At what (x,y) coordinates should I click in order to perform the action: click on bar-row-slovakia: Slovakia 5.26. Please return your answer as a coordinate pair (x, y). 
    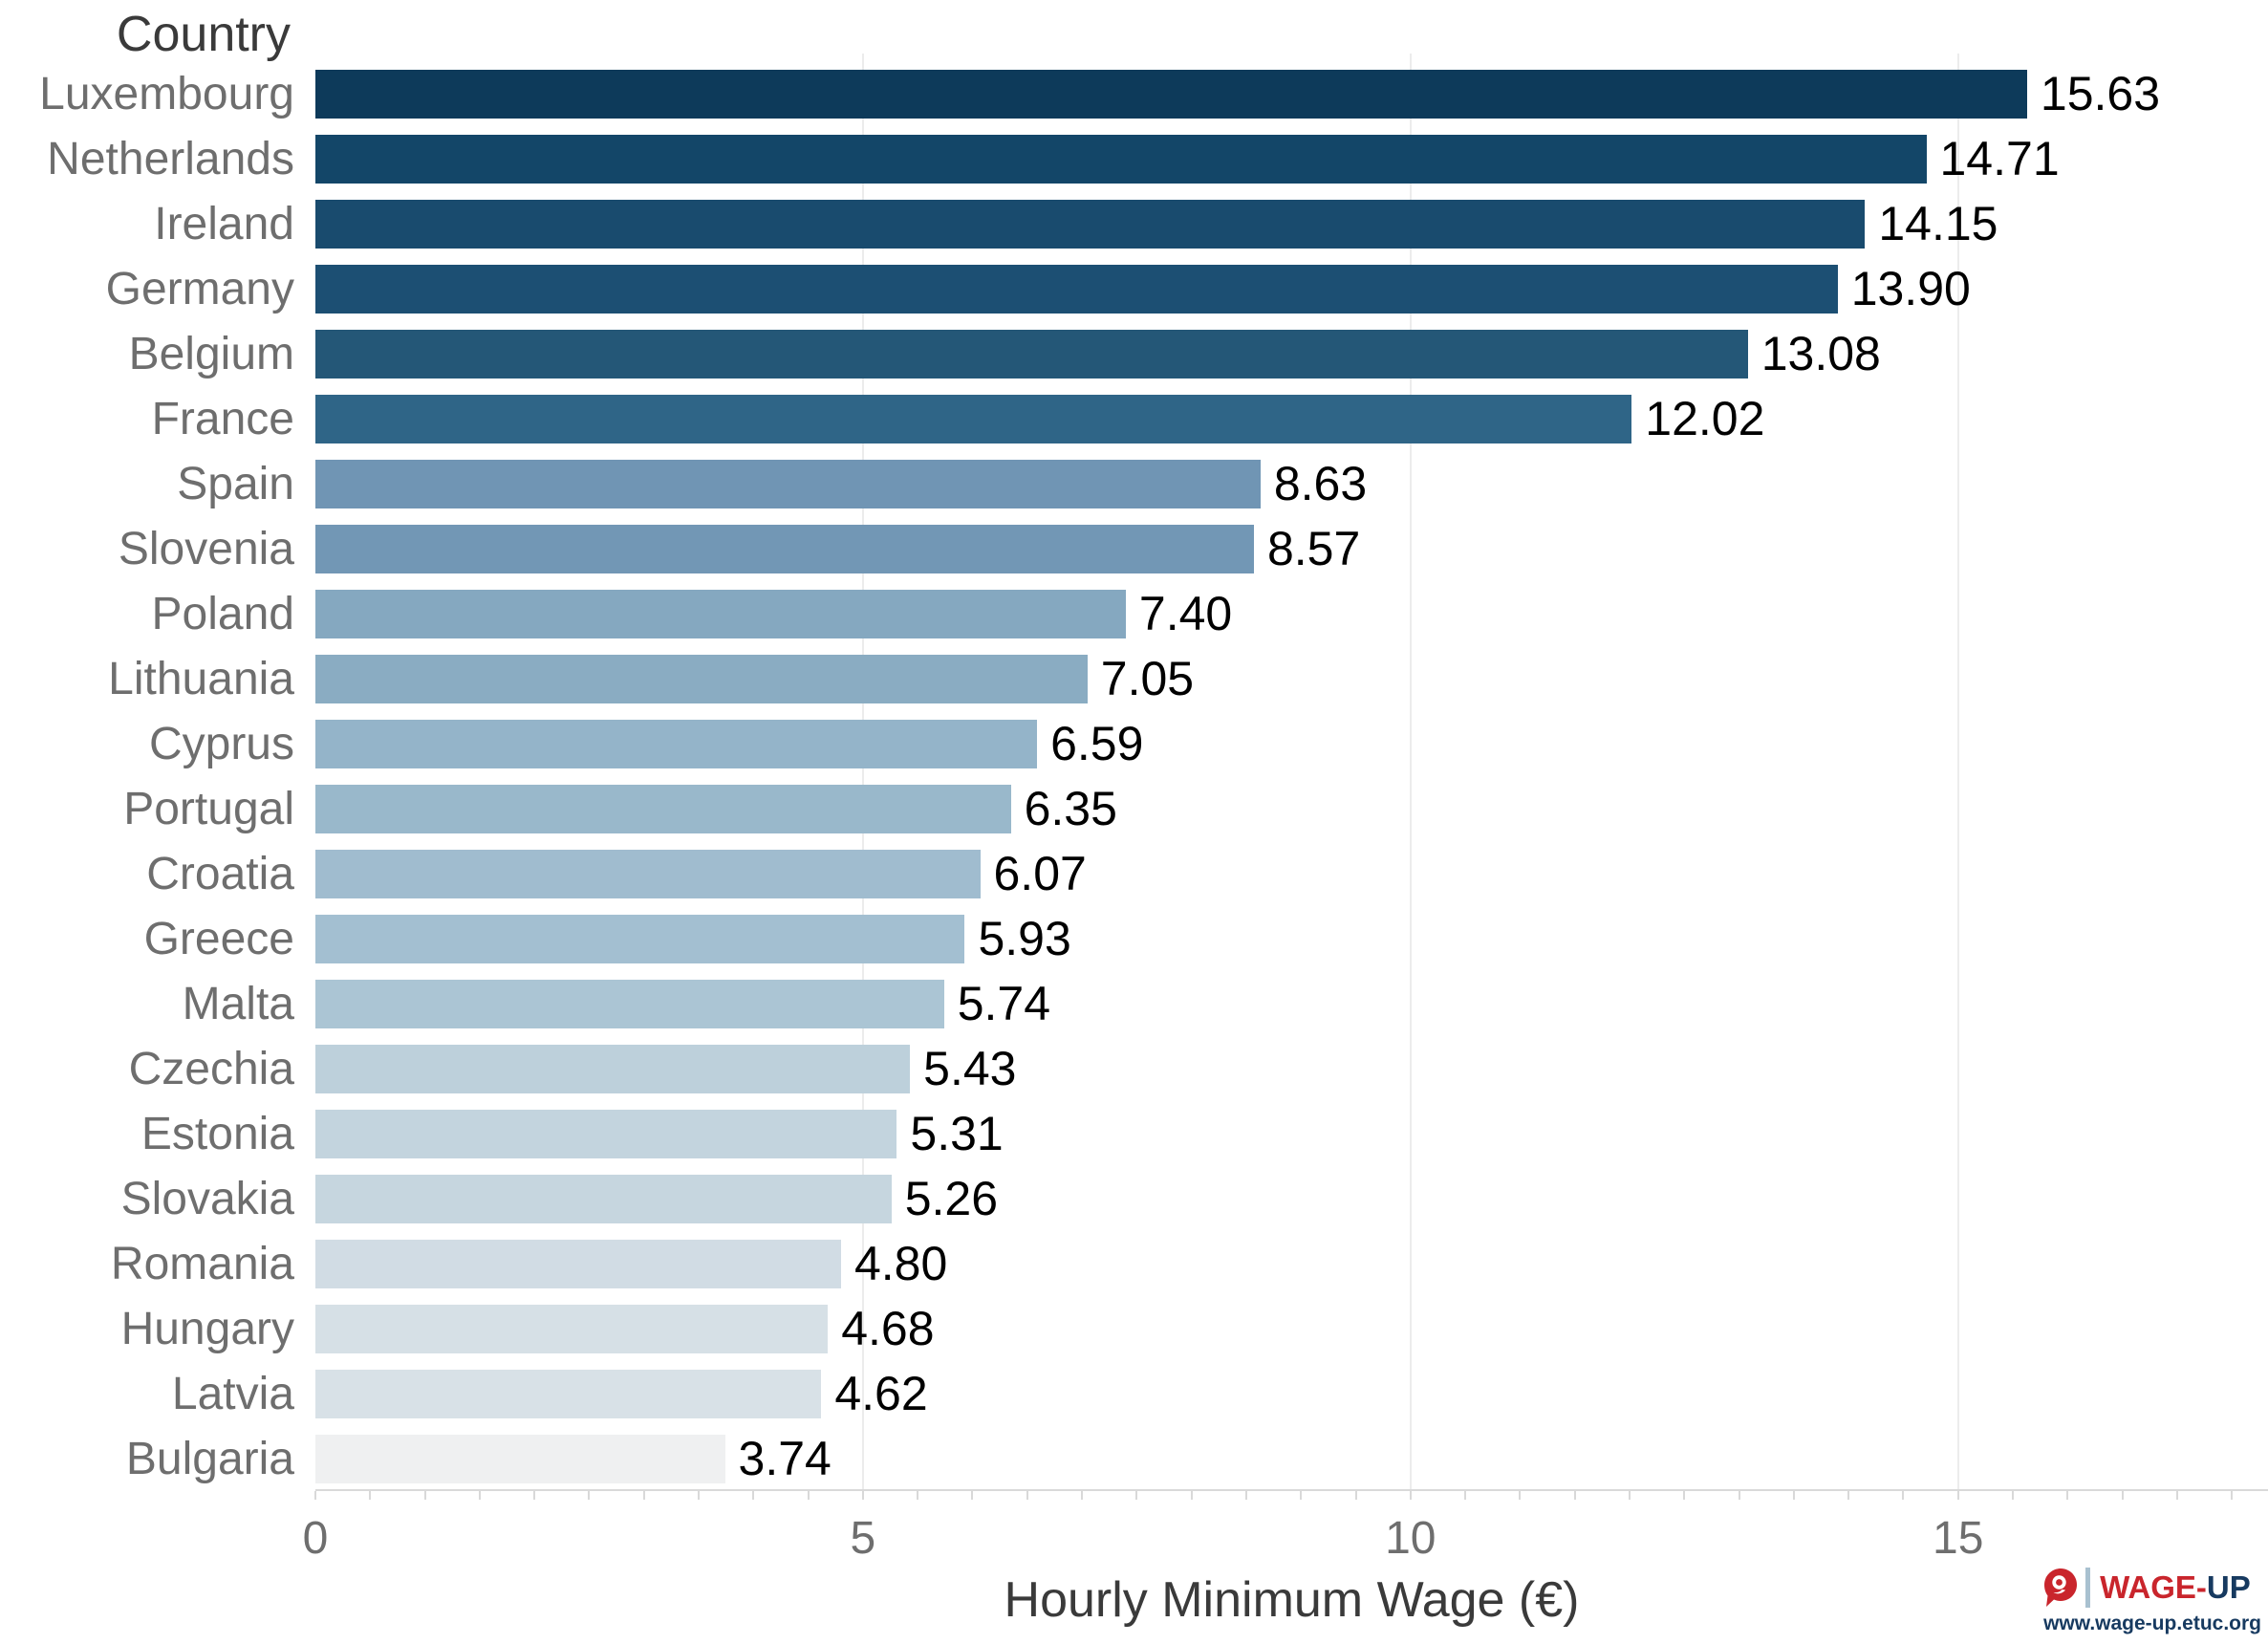
    Looking at the image, I should click on (1134, 1198).